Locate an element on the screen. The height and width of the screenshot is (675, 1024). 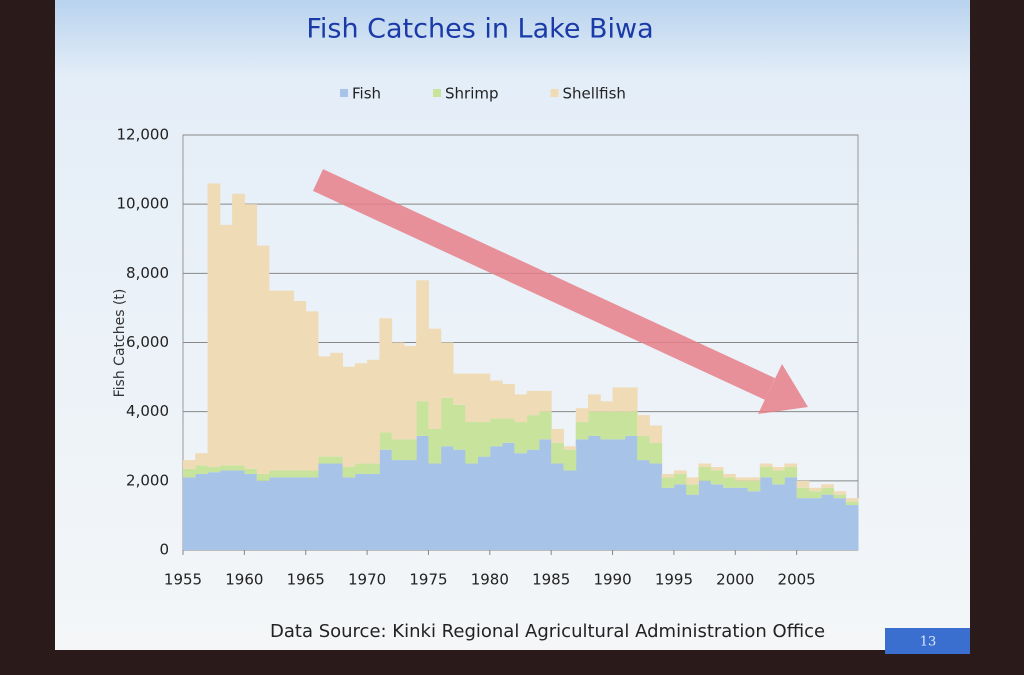
legend-label: Fish is located at coordinates (366, 94).